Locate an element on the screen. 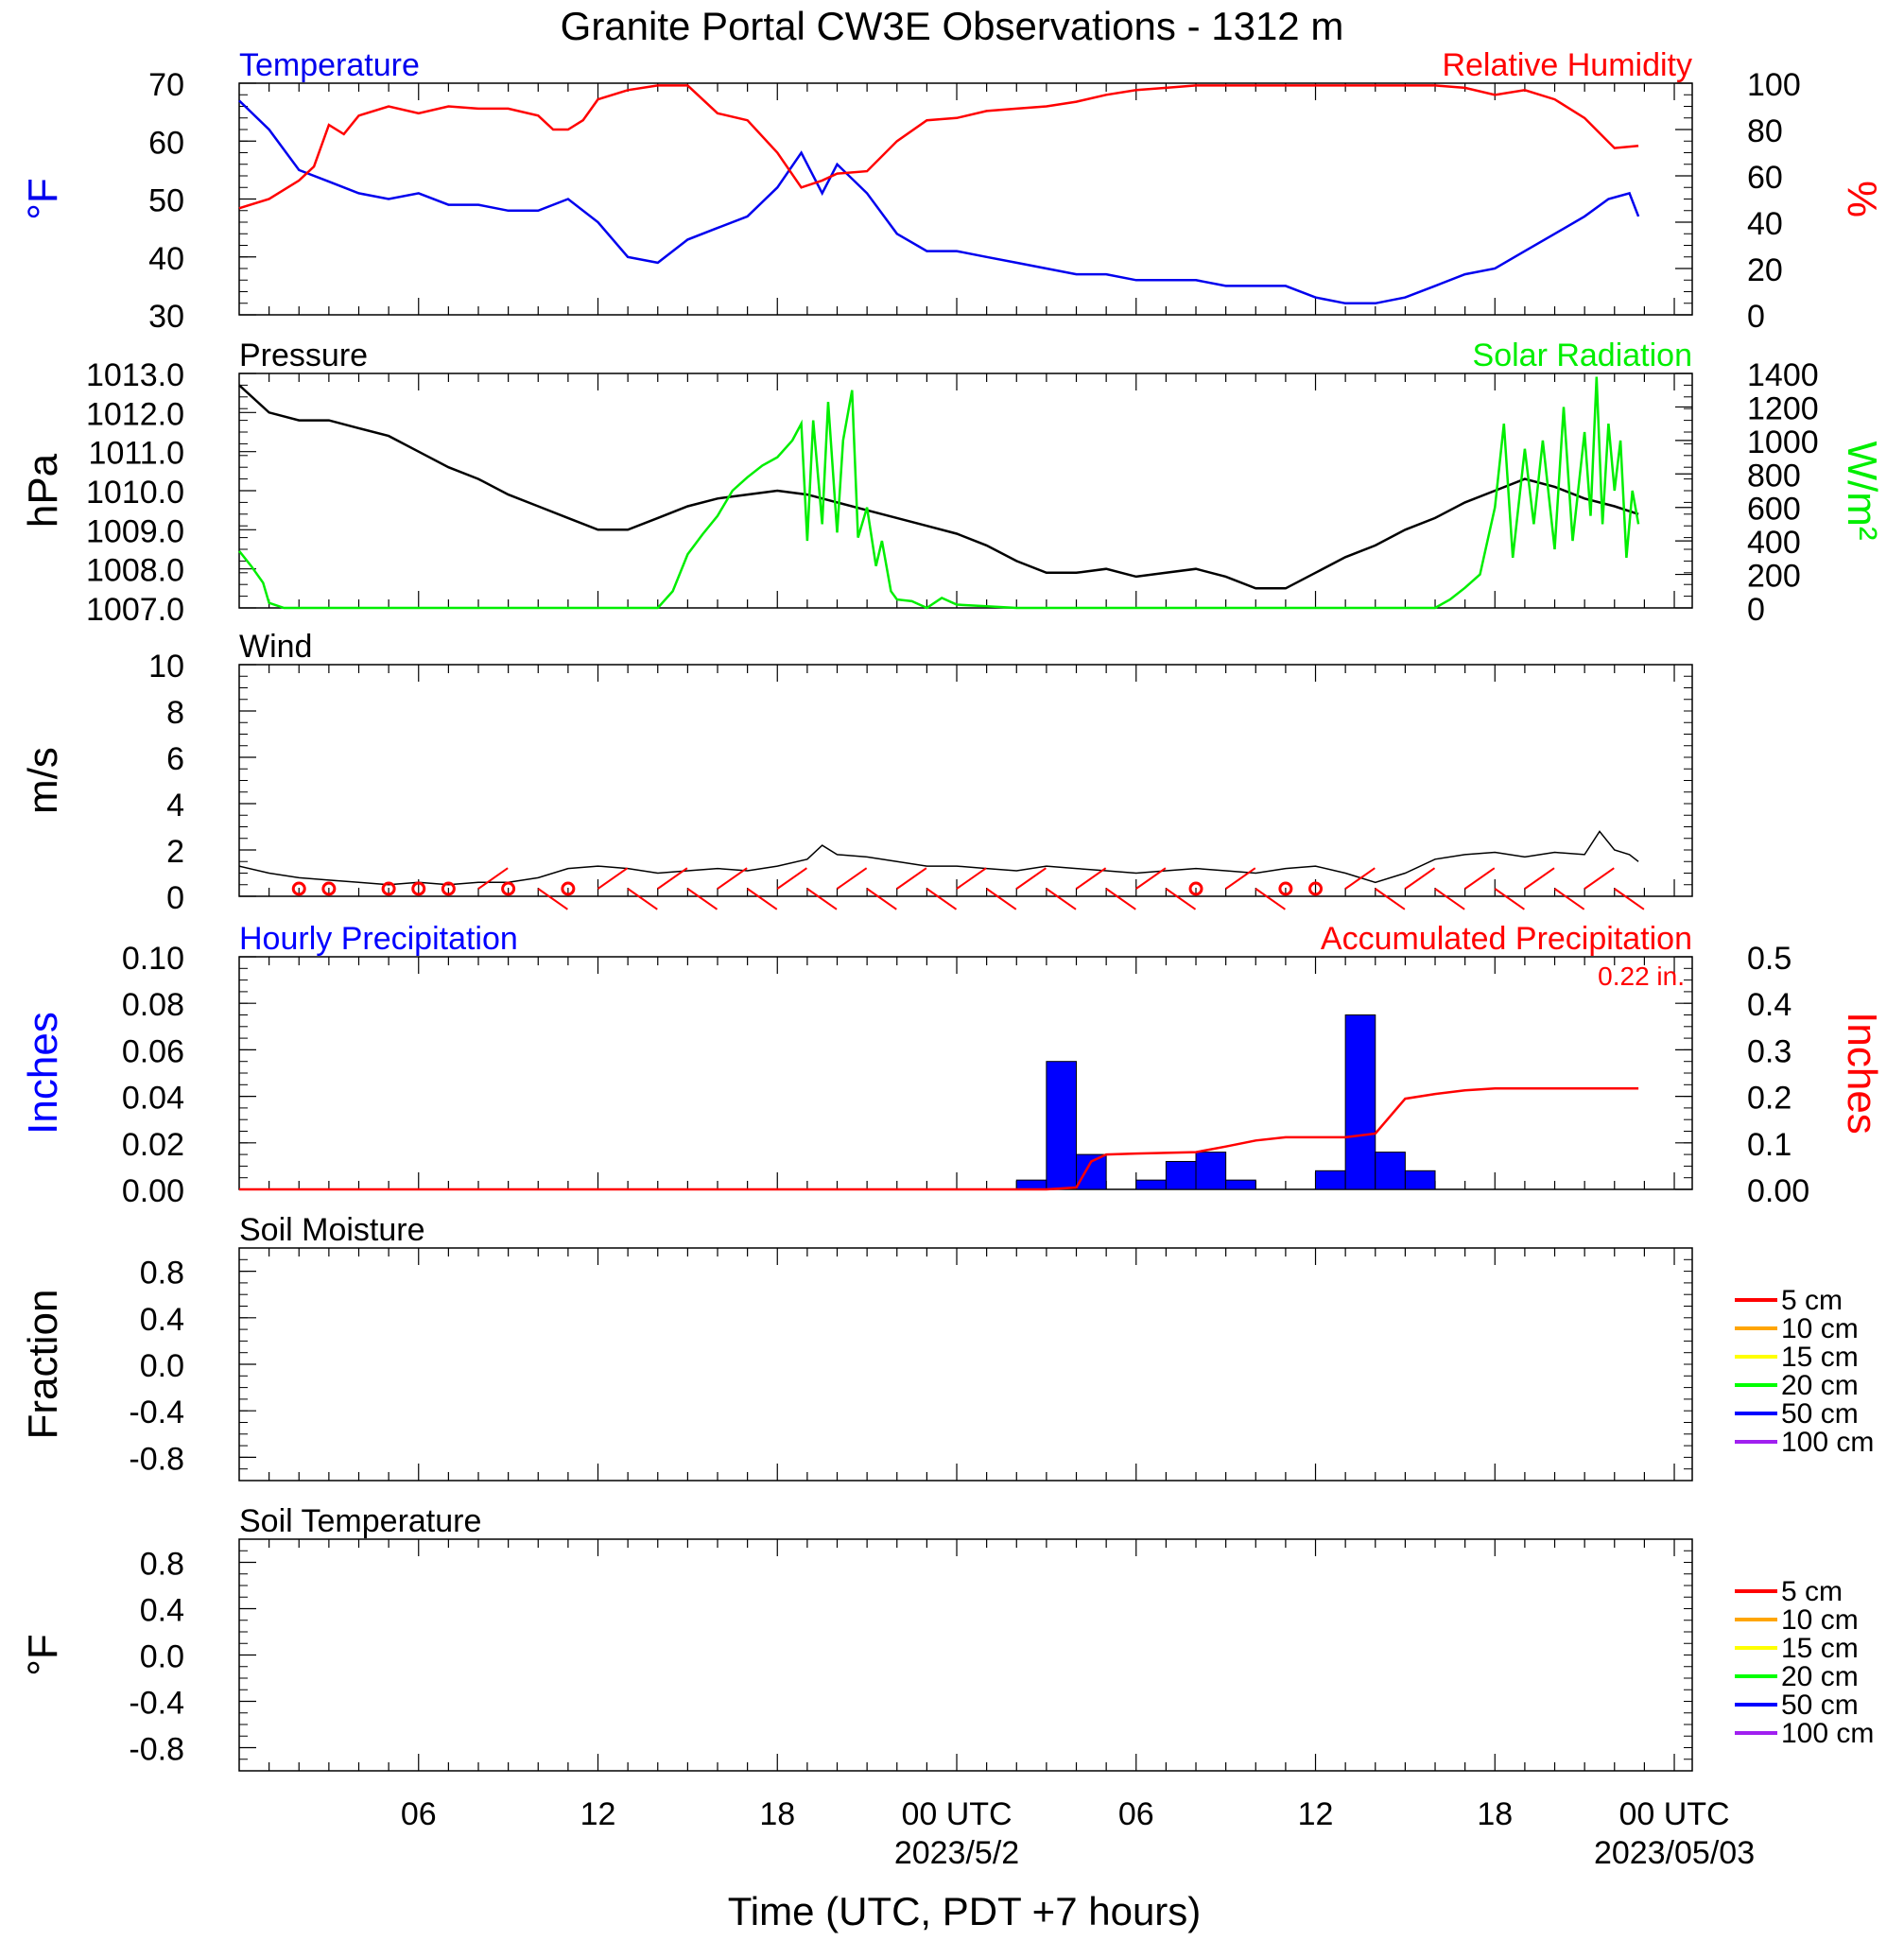 This screenshot has width=1904, height=1941. y-right-tick-label: 40 is located at coordinates (1765, 224).